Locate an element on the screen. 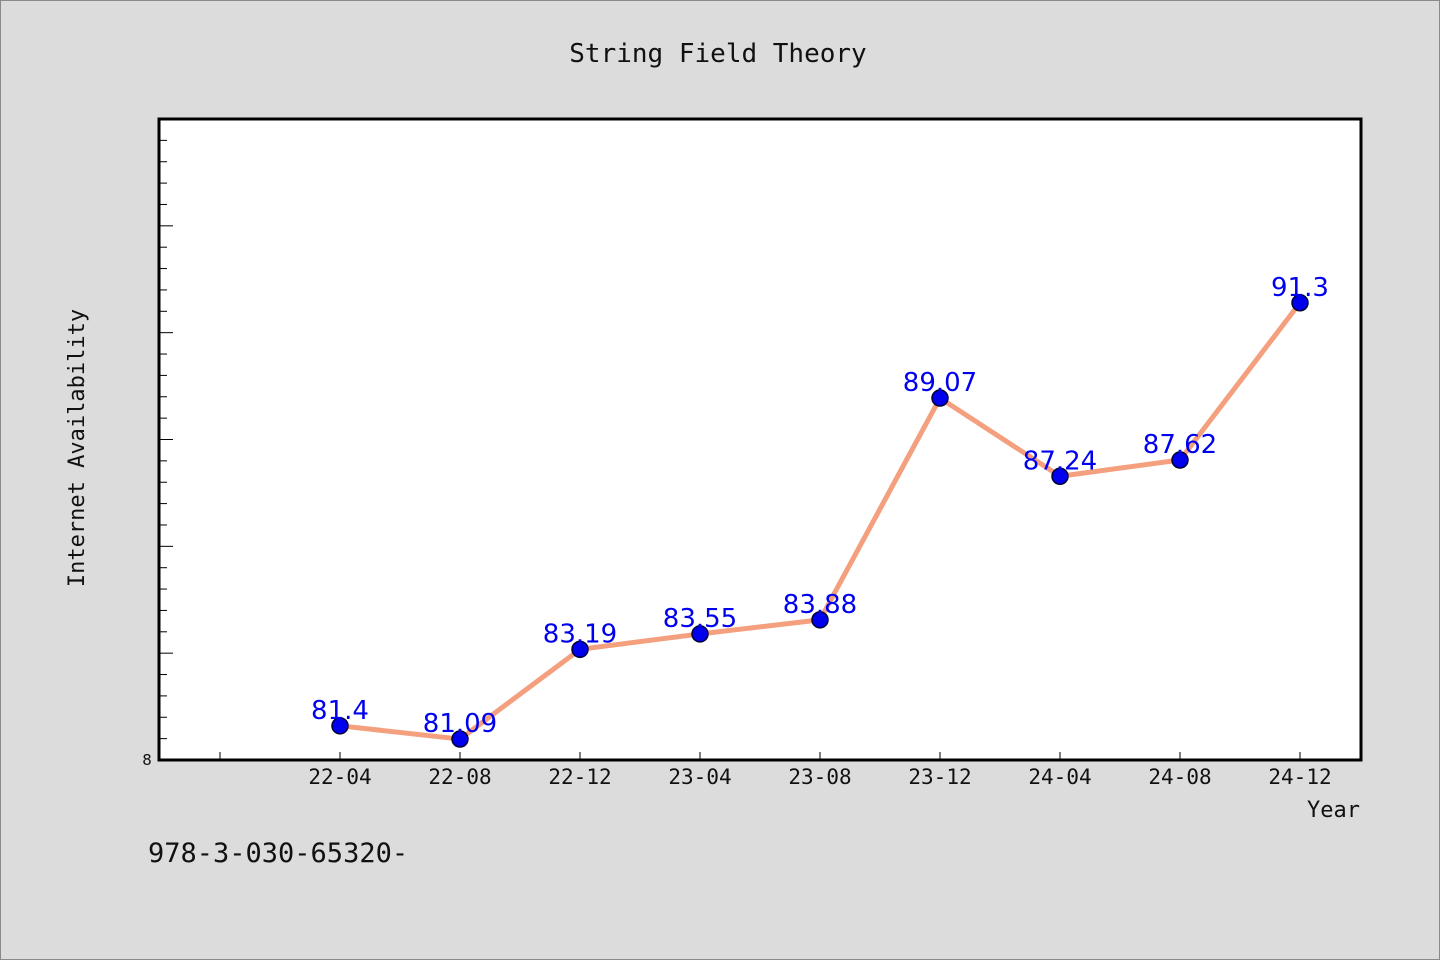 Image resolution: width=1440 pixels, height=960 pixels. x-tick-label: 22-04 is located at coordinates (339, 777).